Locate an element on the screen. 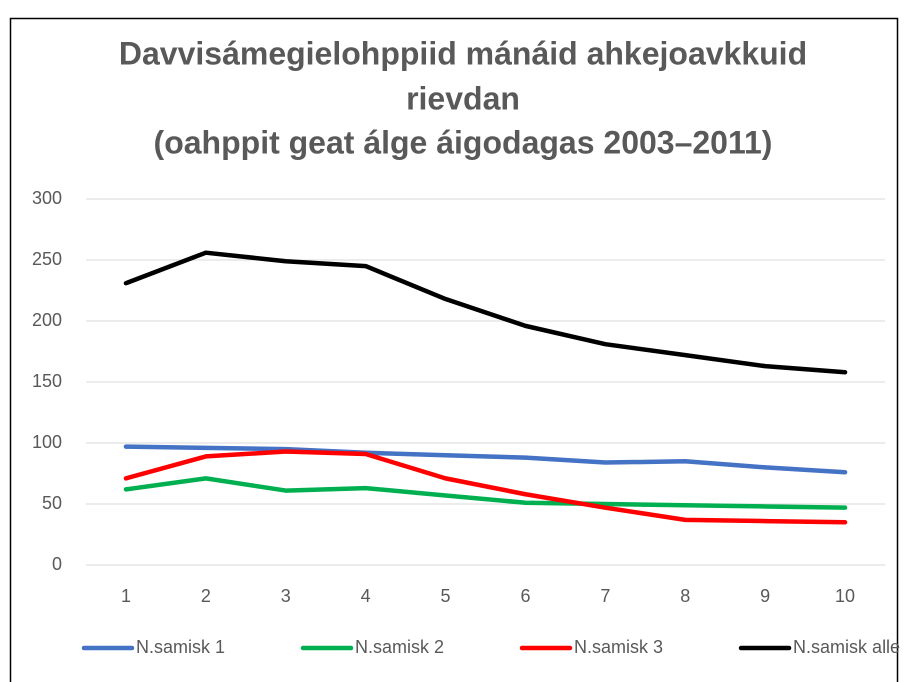 The height and width of the screenshot is (682, 908). x-tick-label: 2 is located at coordinates (206, 596).